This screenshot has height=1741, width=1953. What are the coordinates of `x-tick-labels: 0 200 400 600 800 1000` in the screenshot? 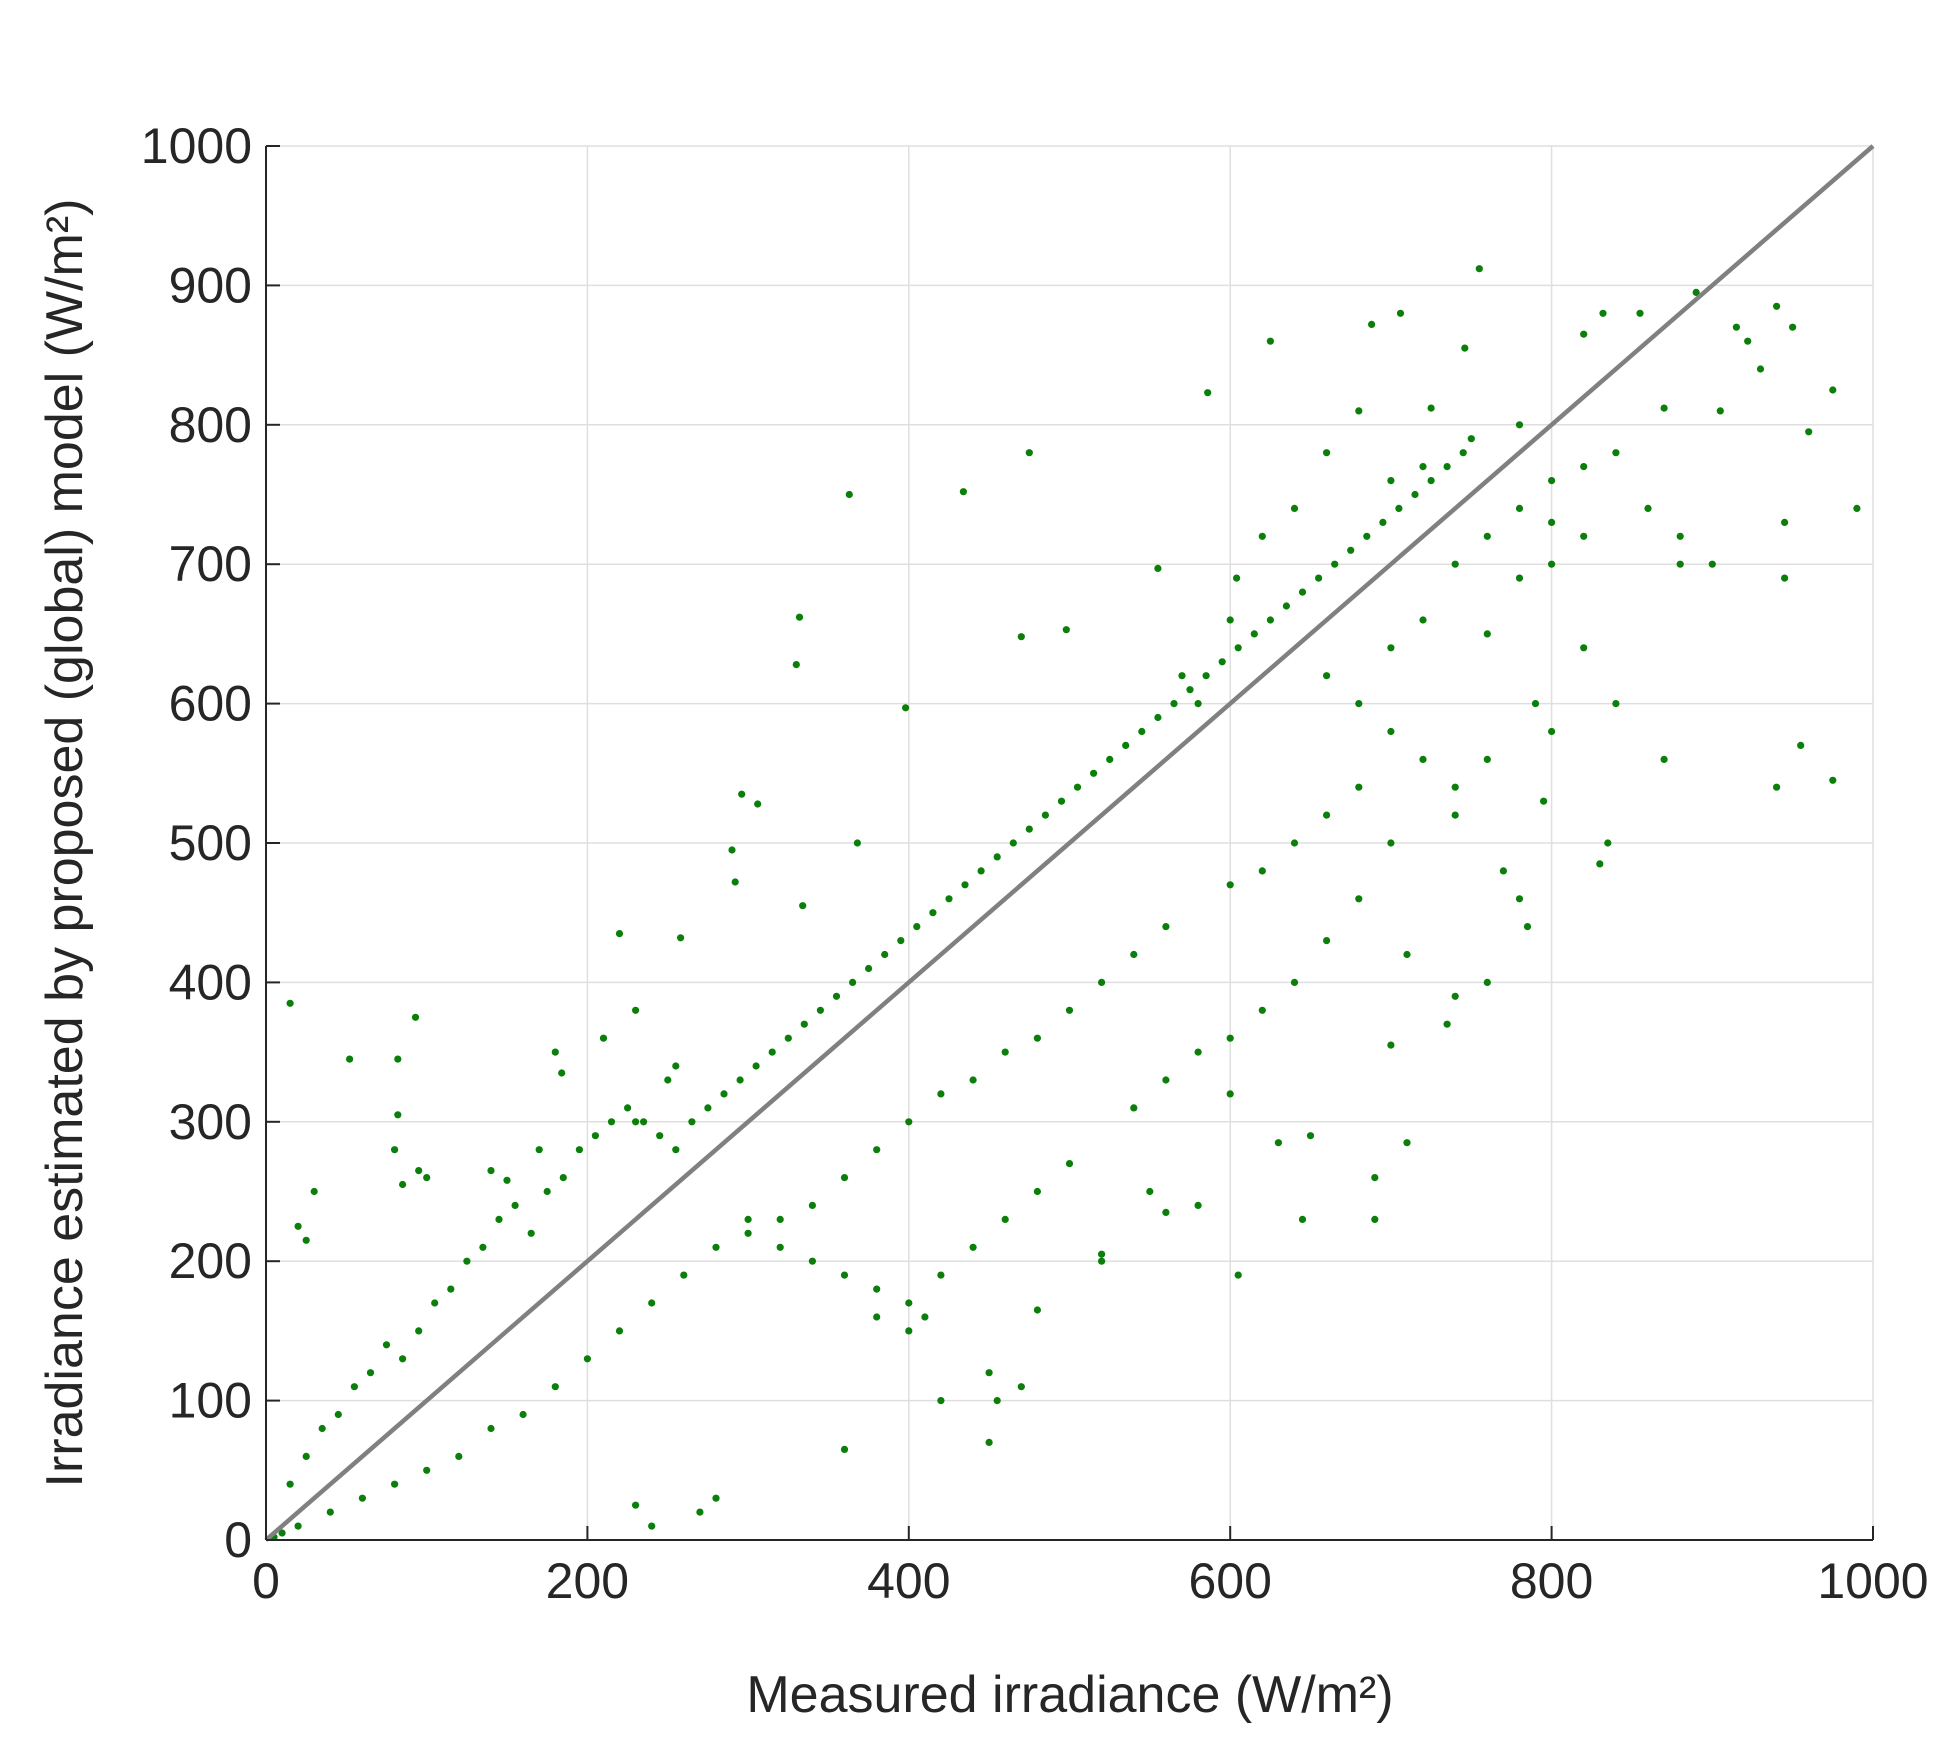 It's located at (1090, 1581).